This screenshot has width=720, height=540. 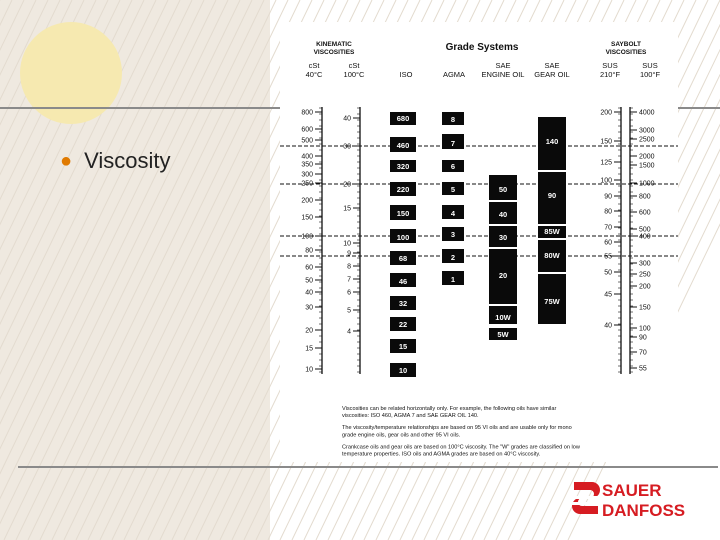 What do you see at coordinates (347, 119) in the screenshot?
I see `scale-cst100-label: 40` at bounding box center [347, 119].